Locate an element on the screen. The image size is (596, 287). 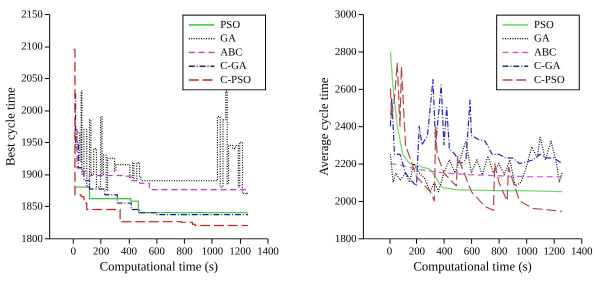
y-axis-title: Best cycle time is located at coordinates (10, 126).